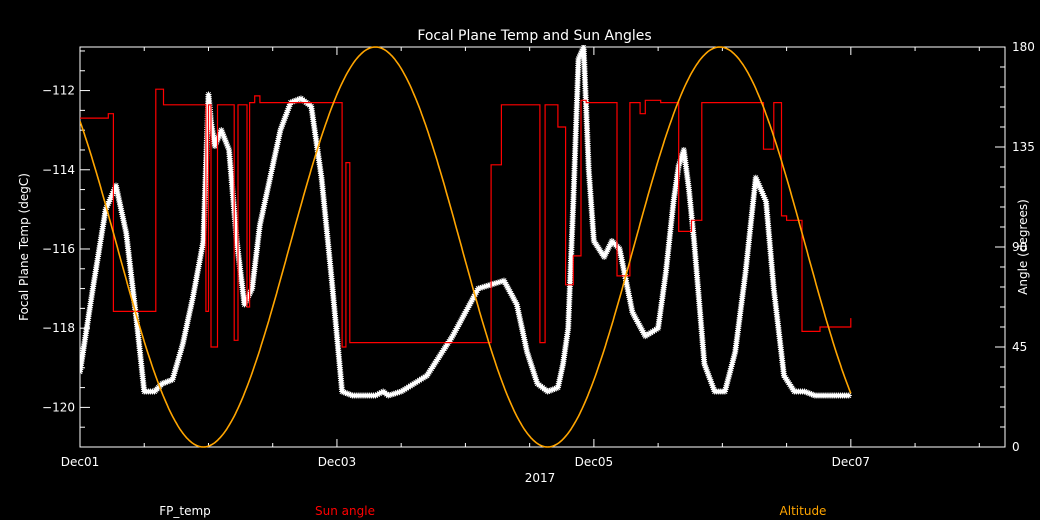  I want to click on y-right-tick-label: 135, so click(1023, 147).